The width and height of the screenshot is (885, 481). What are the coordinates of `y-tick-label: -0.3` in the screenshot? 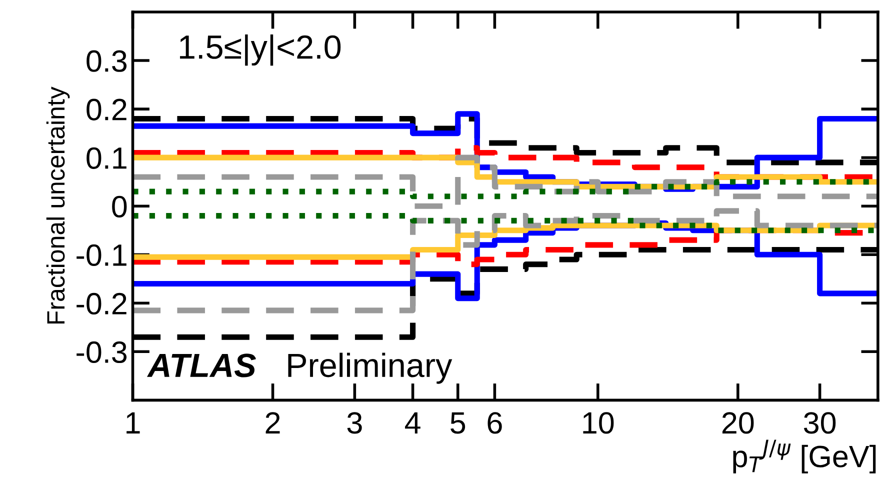 It's located at (101, 352).